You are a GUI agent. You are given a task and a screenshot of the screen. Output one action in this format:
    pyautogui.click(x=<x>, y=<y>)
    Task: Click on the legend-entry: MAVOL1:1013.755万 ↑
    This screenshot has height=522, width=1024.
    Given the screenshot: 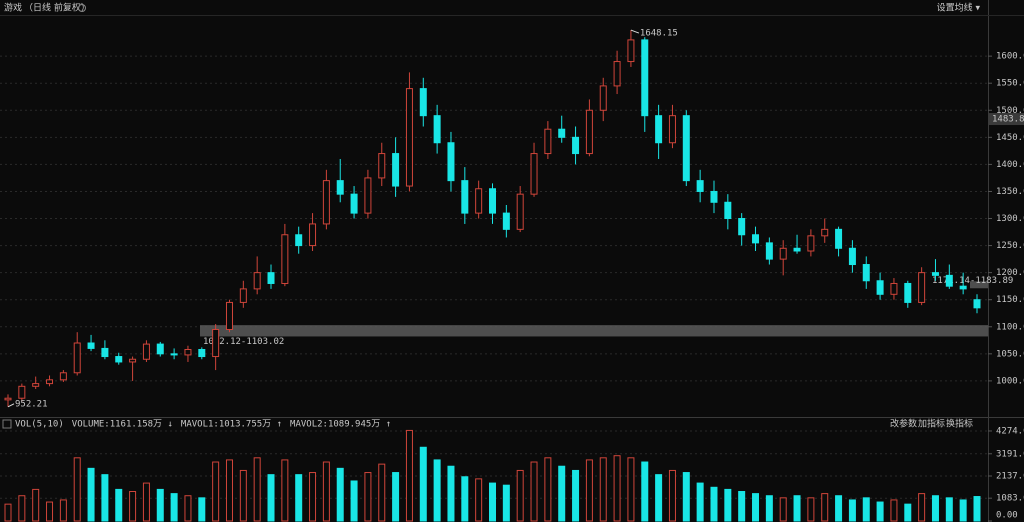 What is the action you would take?
    pyautogui.click(x=231, y=425)
    